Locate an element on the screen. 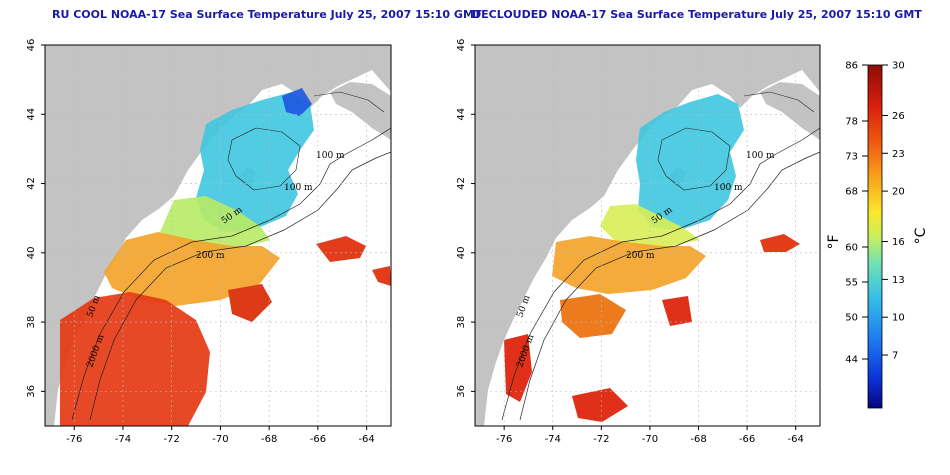 Image resolution: width=950 pixels, height=475 pixels. sst-warm-shelf is located at coordinates (629, 265).